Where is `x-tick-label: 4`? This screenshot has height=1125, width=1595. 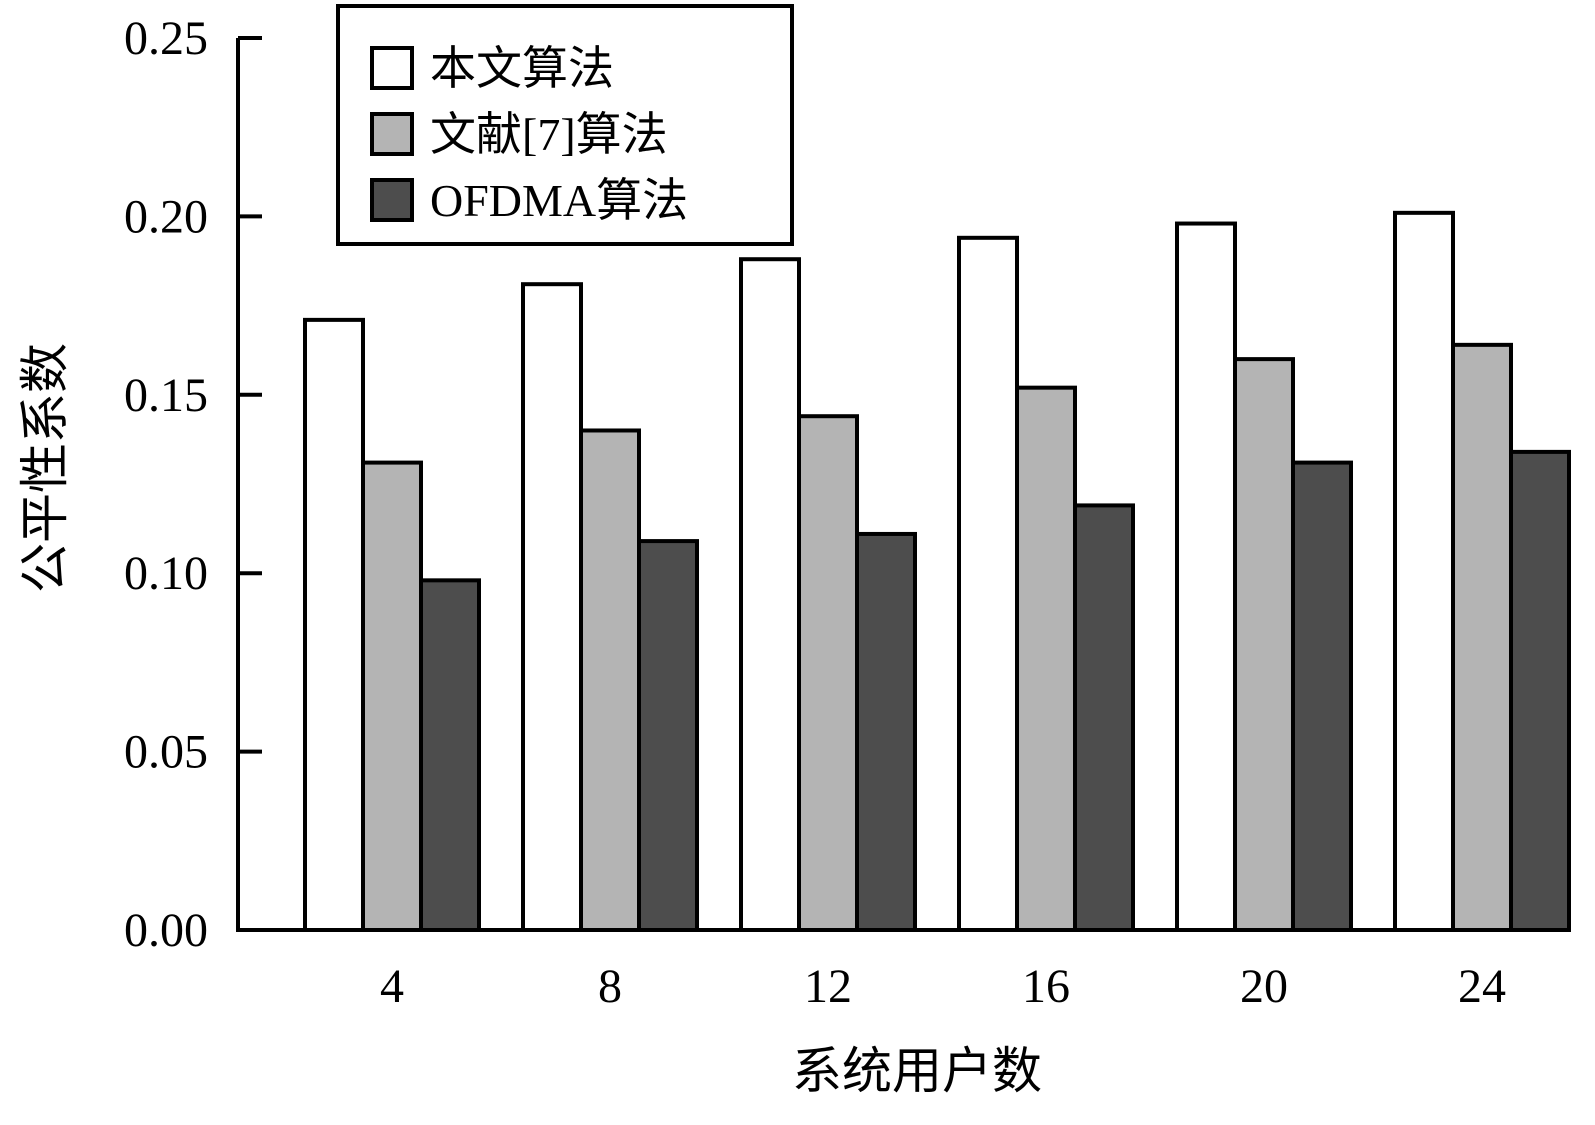
x-tick-label: 4 is located at coordinates (392, 986).